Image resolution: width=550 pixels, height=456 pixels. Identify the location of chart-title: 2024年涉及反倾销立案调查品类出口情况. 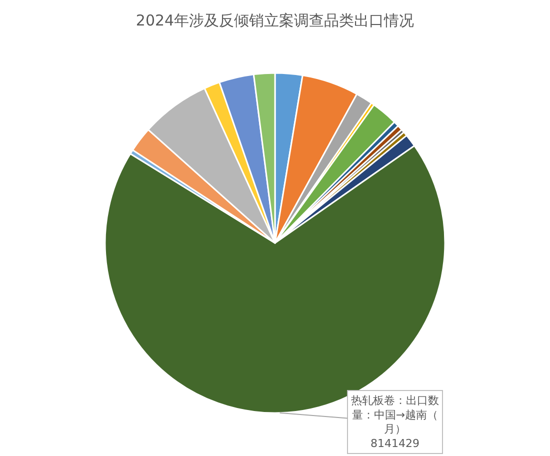
(275, 20).